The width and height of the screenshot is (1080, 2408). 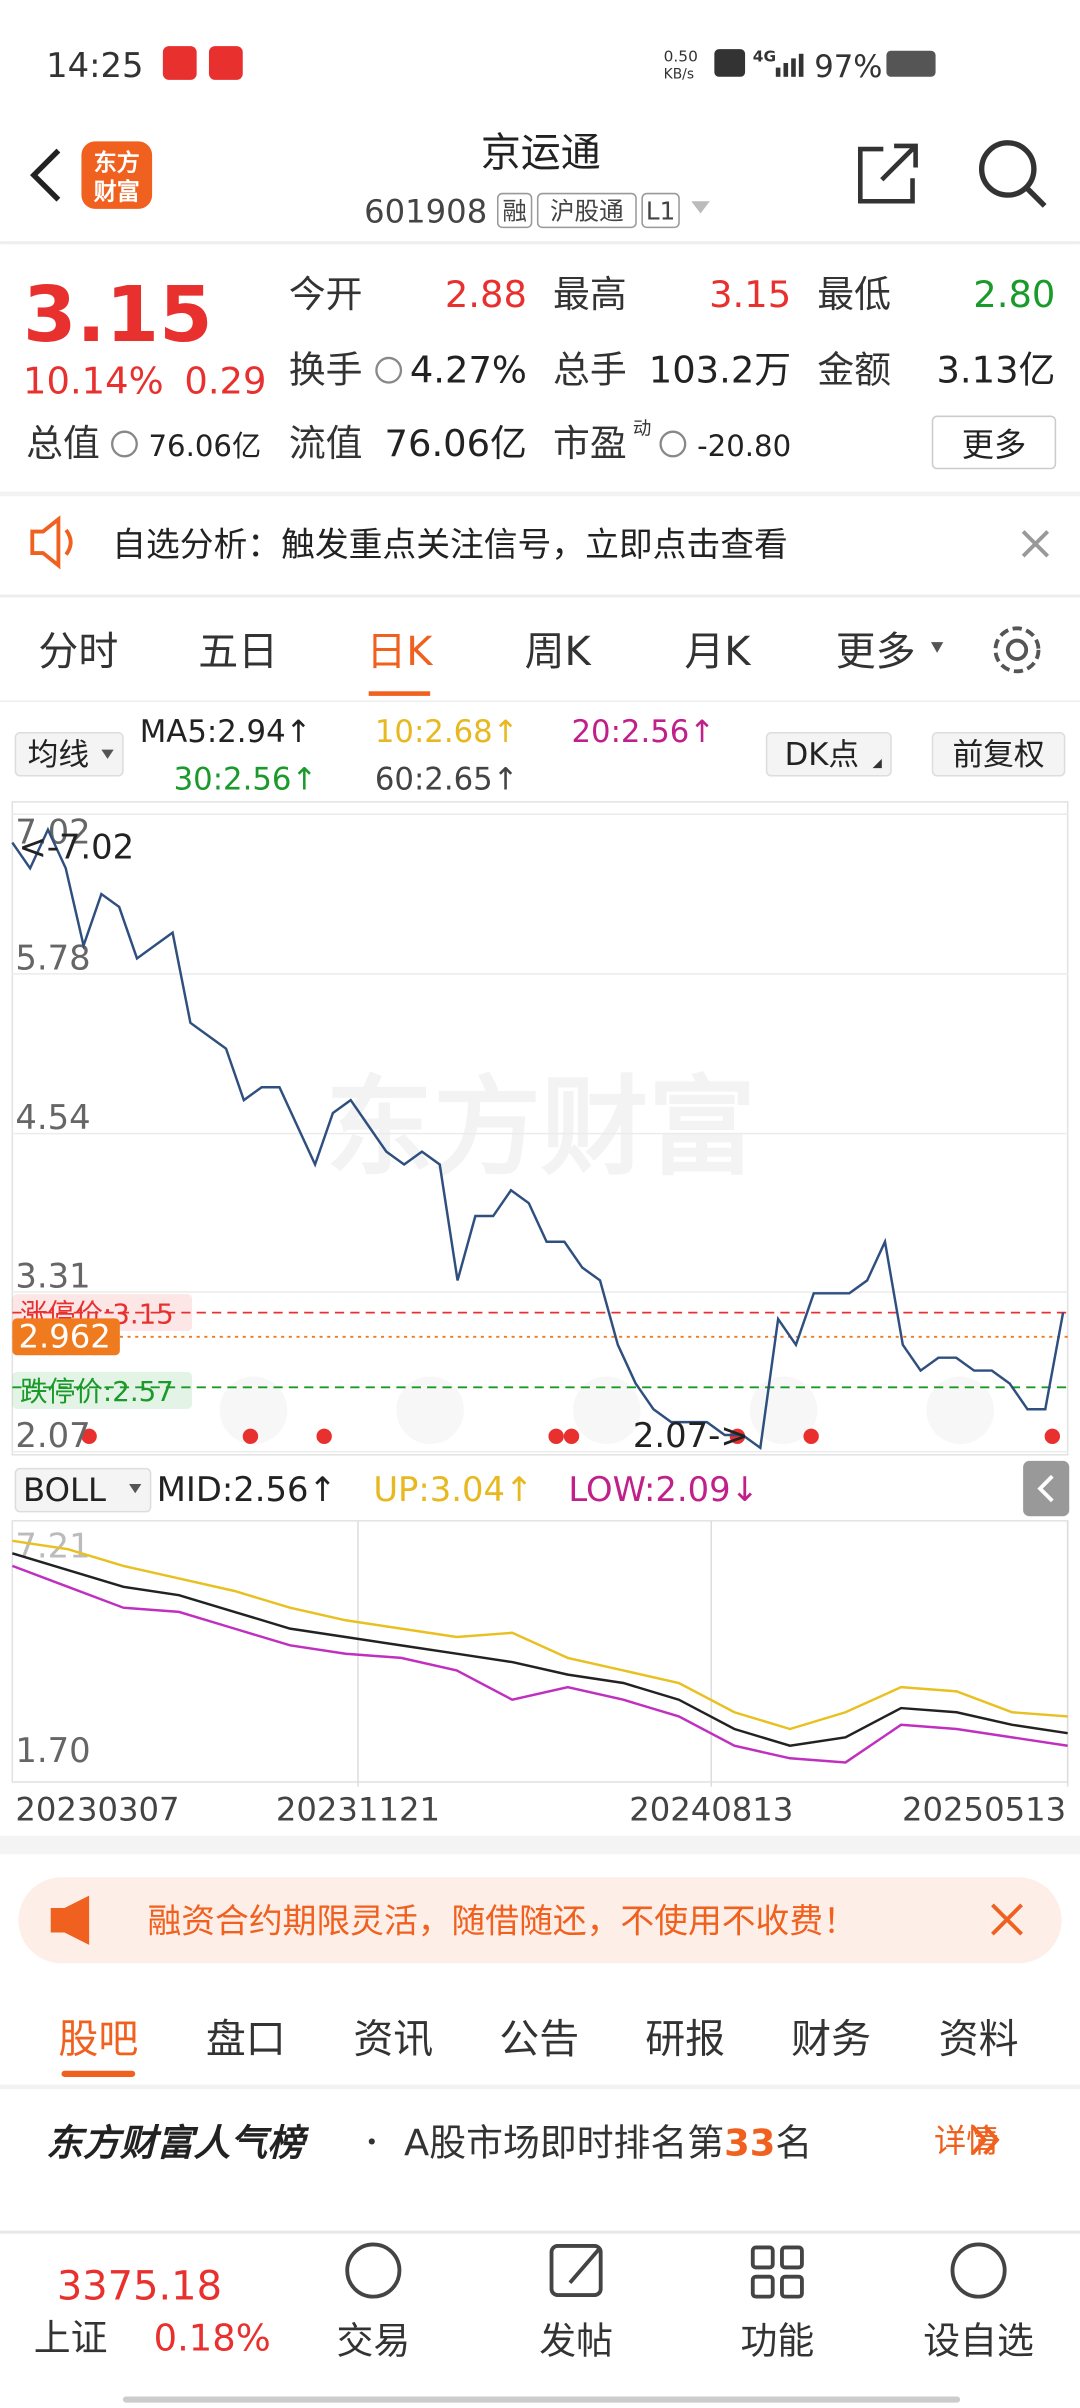 What do you see at coordinates (718, 652) in the screenshot?
I see `period-tab: 月K` at bounding box center [718, 652].